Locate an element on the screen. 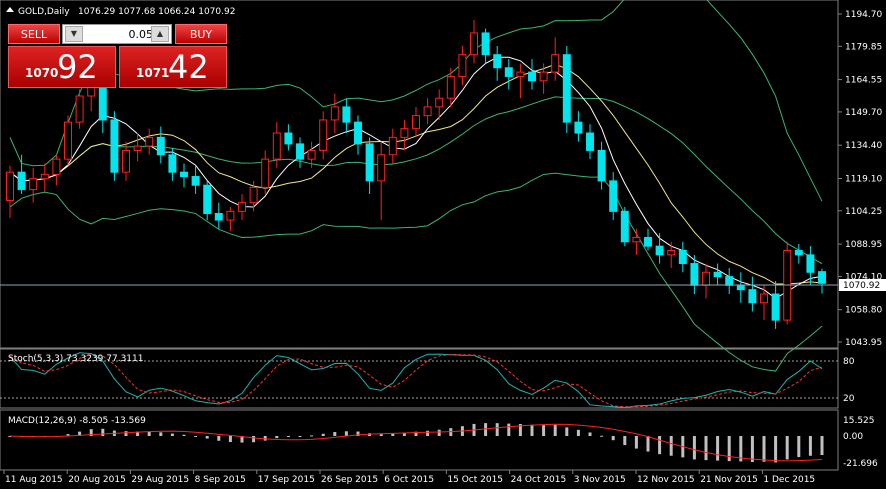 This screenshot has width=886, height=489. macd-level-bottom-label: -21.696 is located at coordinates (860, 464).